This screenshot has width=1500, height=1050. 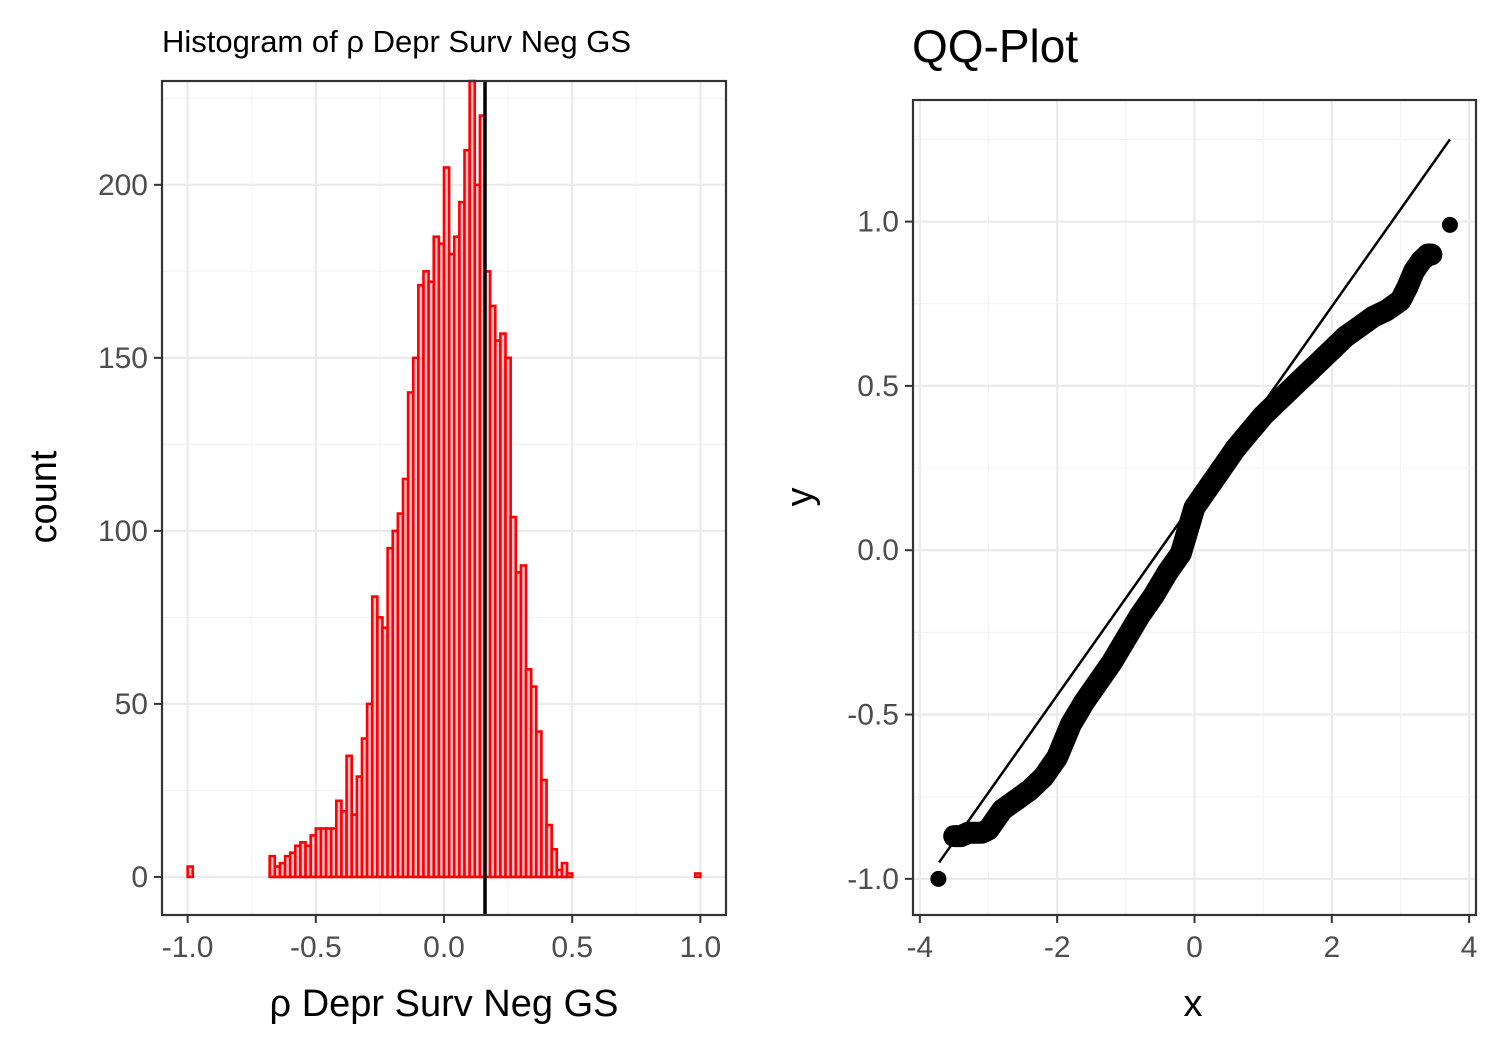 What do you see at coordinates (1331, 947) in the screenshot?
I see `qq-x-tick-label: 2` at bounding box center [1331, 947].